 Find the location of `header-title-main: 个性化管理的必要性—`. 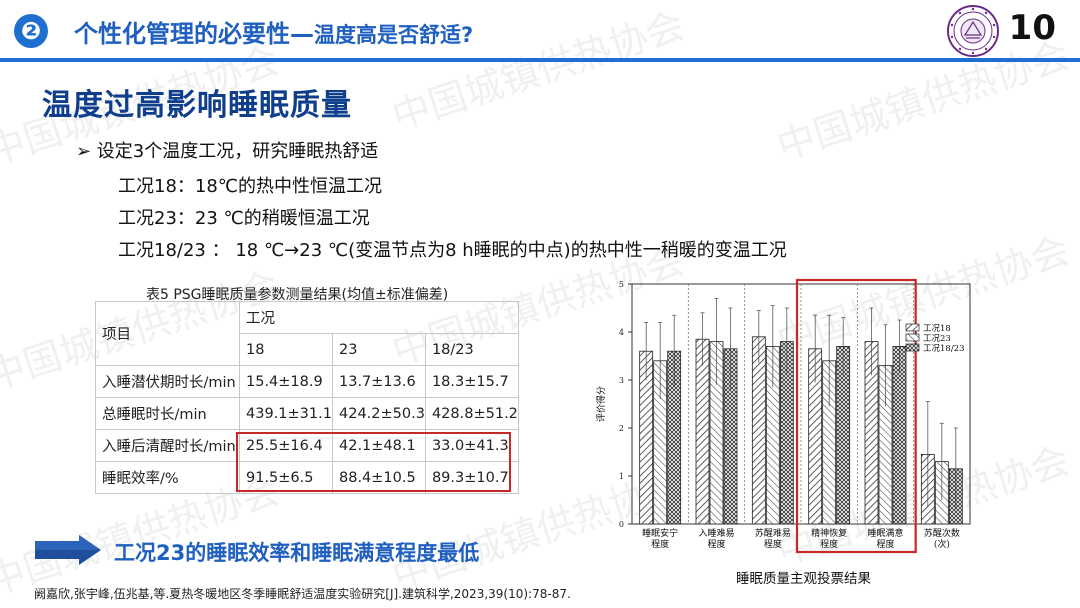

header-title-main: 个性化管理的必要性— is located at coordinates (194, 34).